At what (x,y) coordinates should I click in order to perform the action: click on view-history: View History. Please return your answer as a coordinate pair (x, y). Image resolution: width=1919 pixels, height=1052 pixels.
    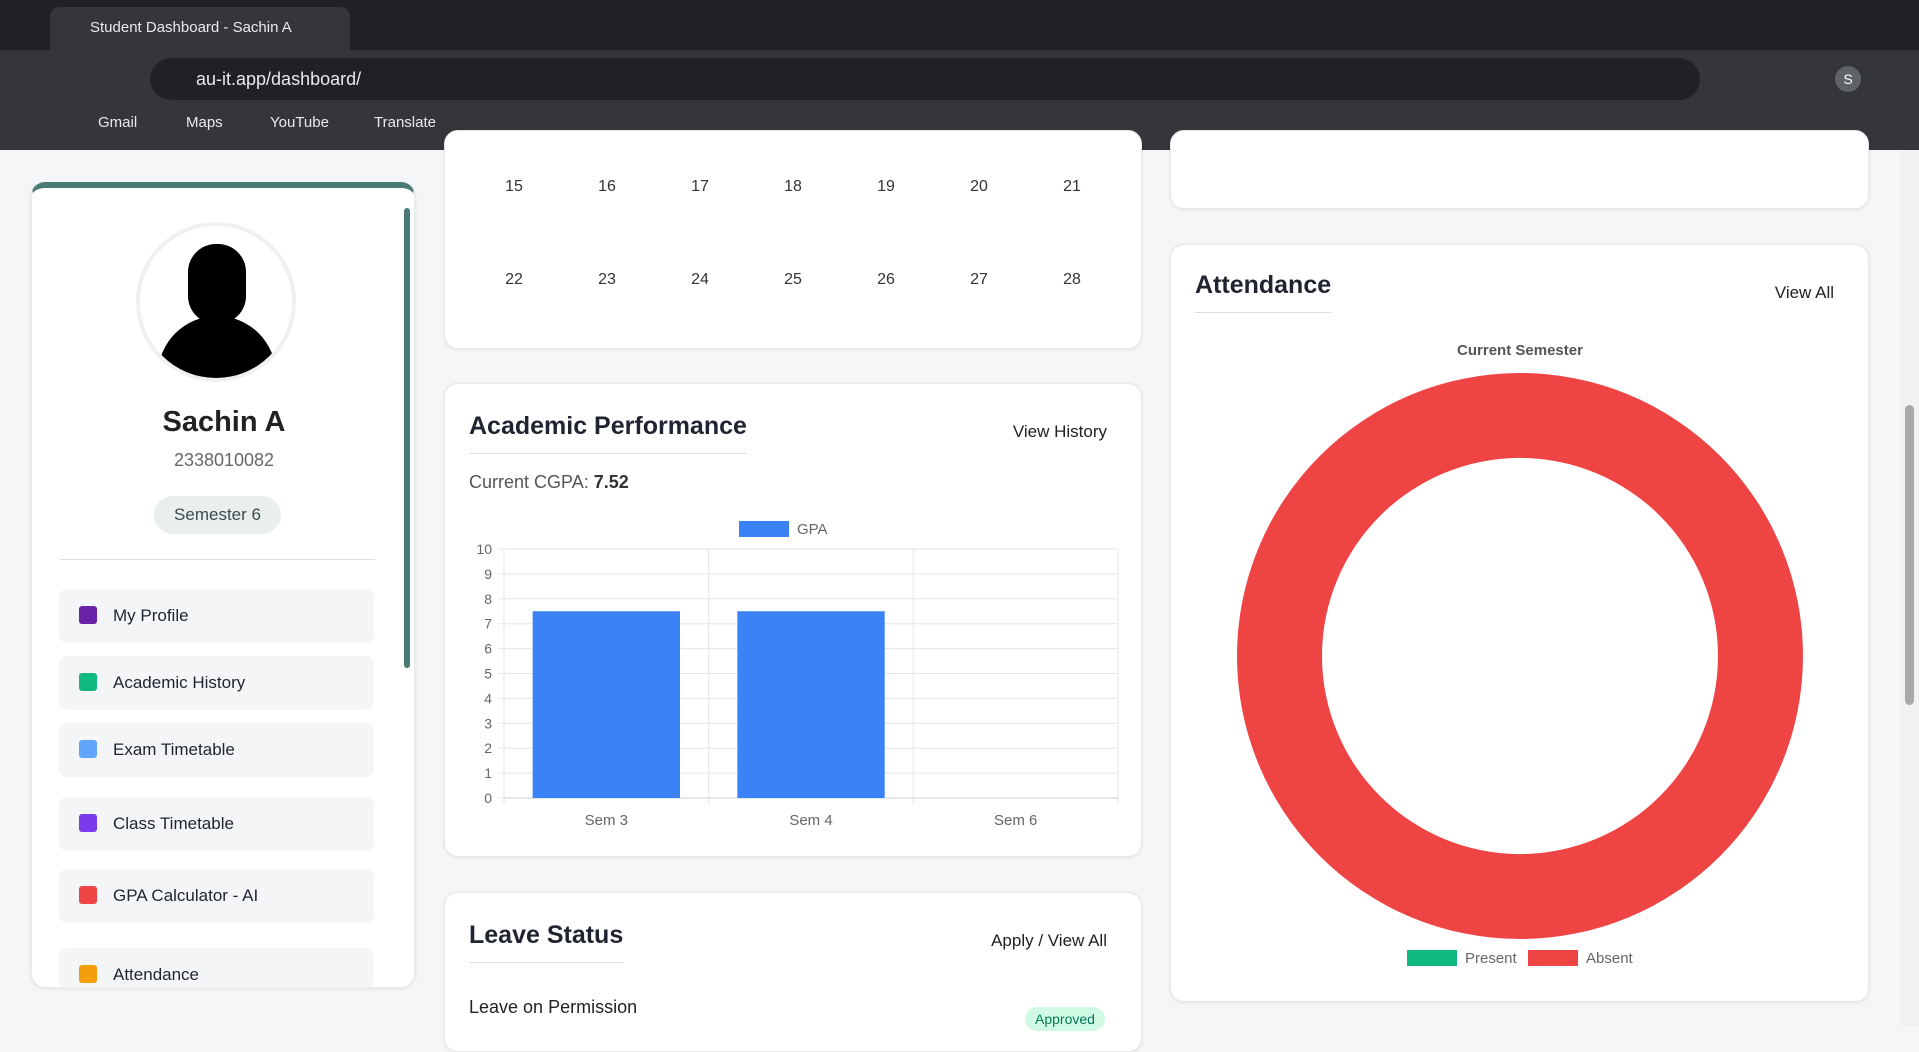
    Looking at the image, I should click on (1059, 431).